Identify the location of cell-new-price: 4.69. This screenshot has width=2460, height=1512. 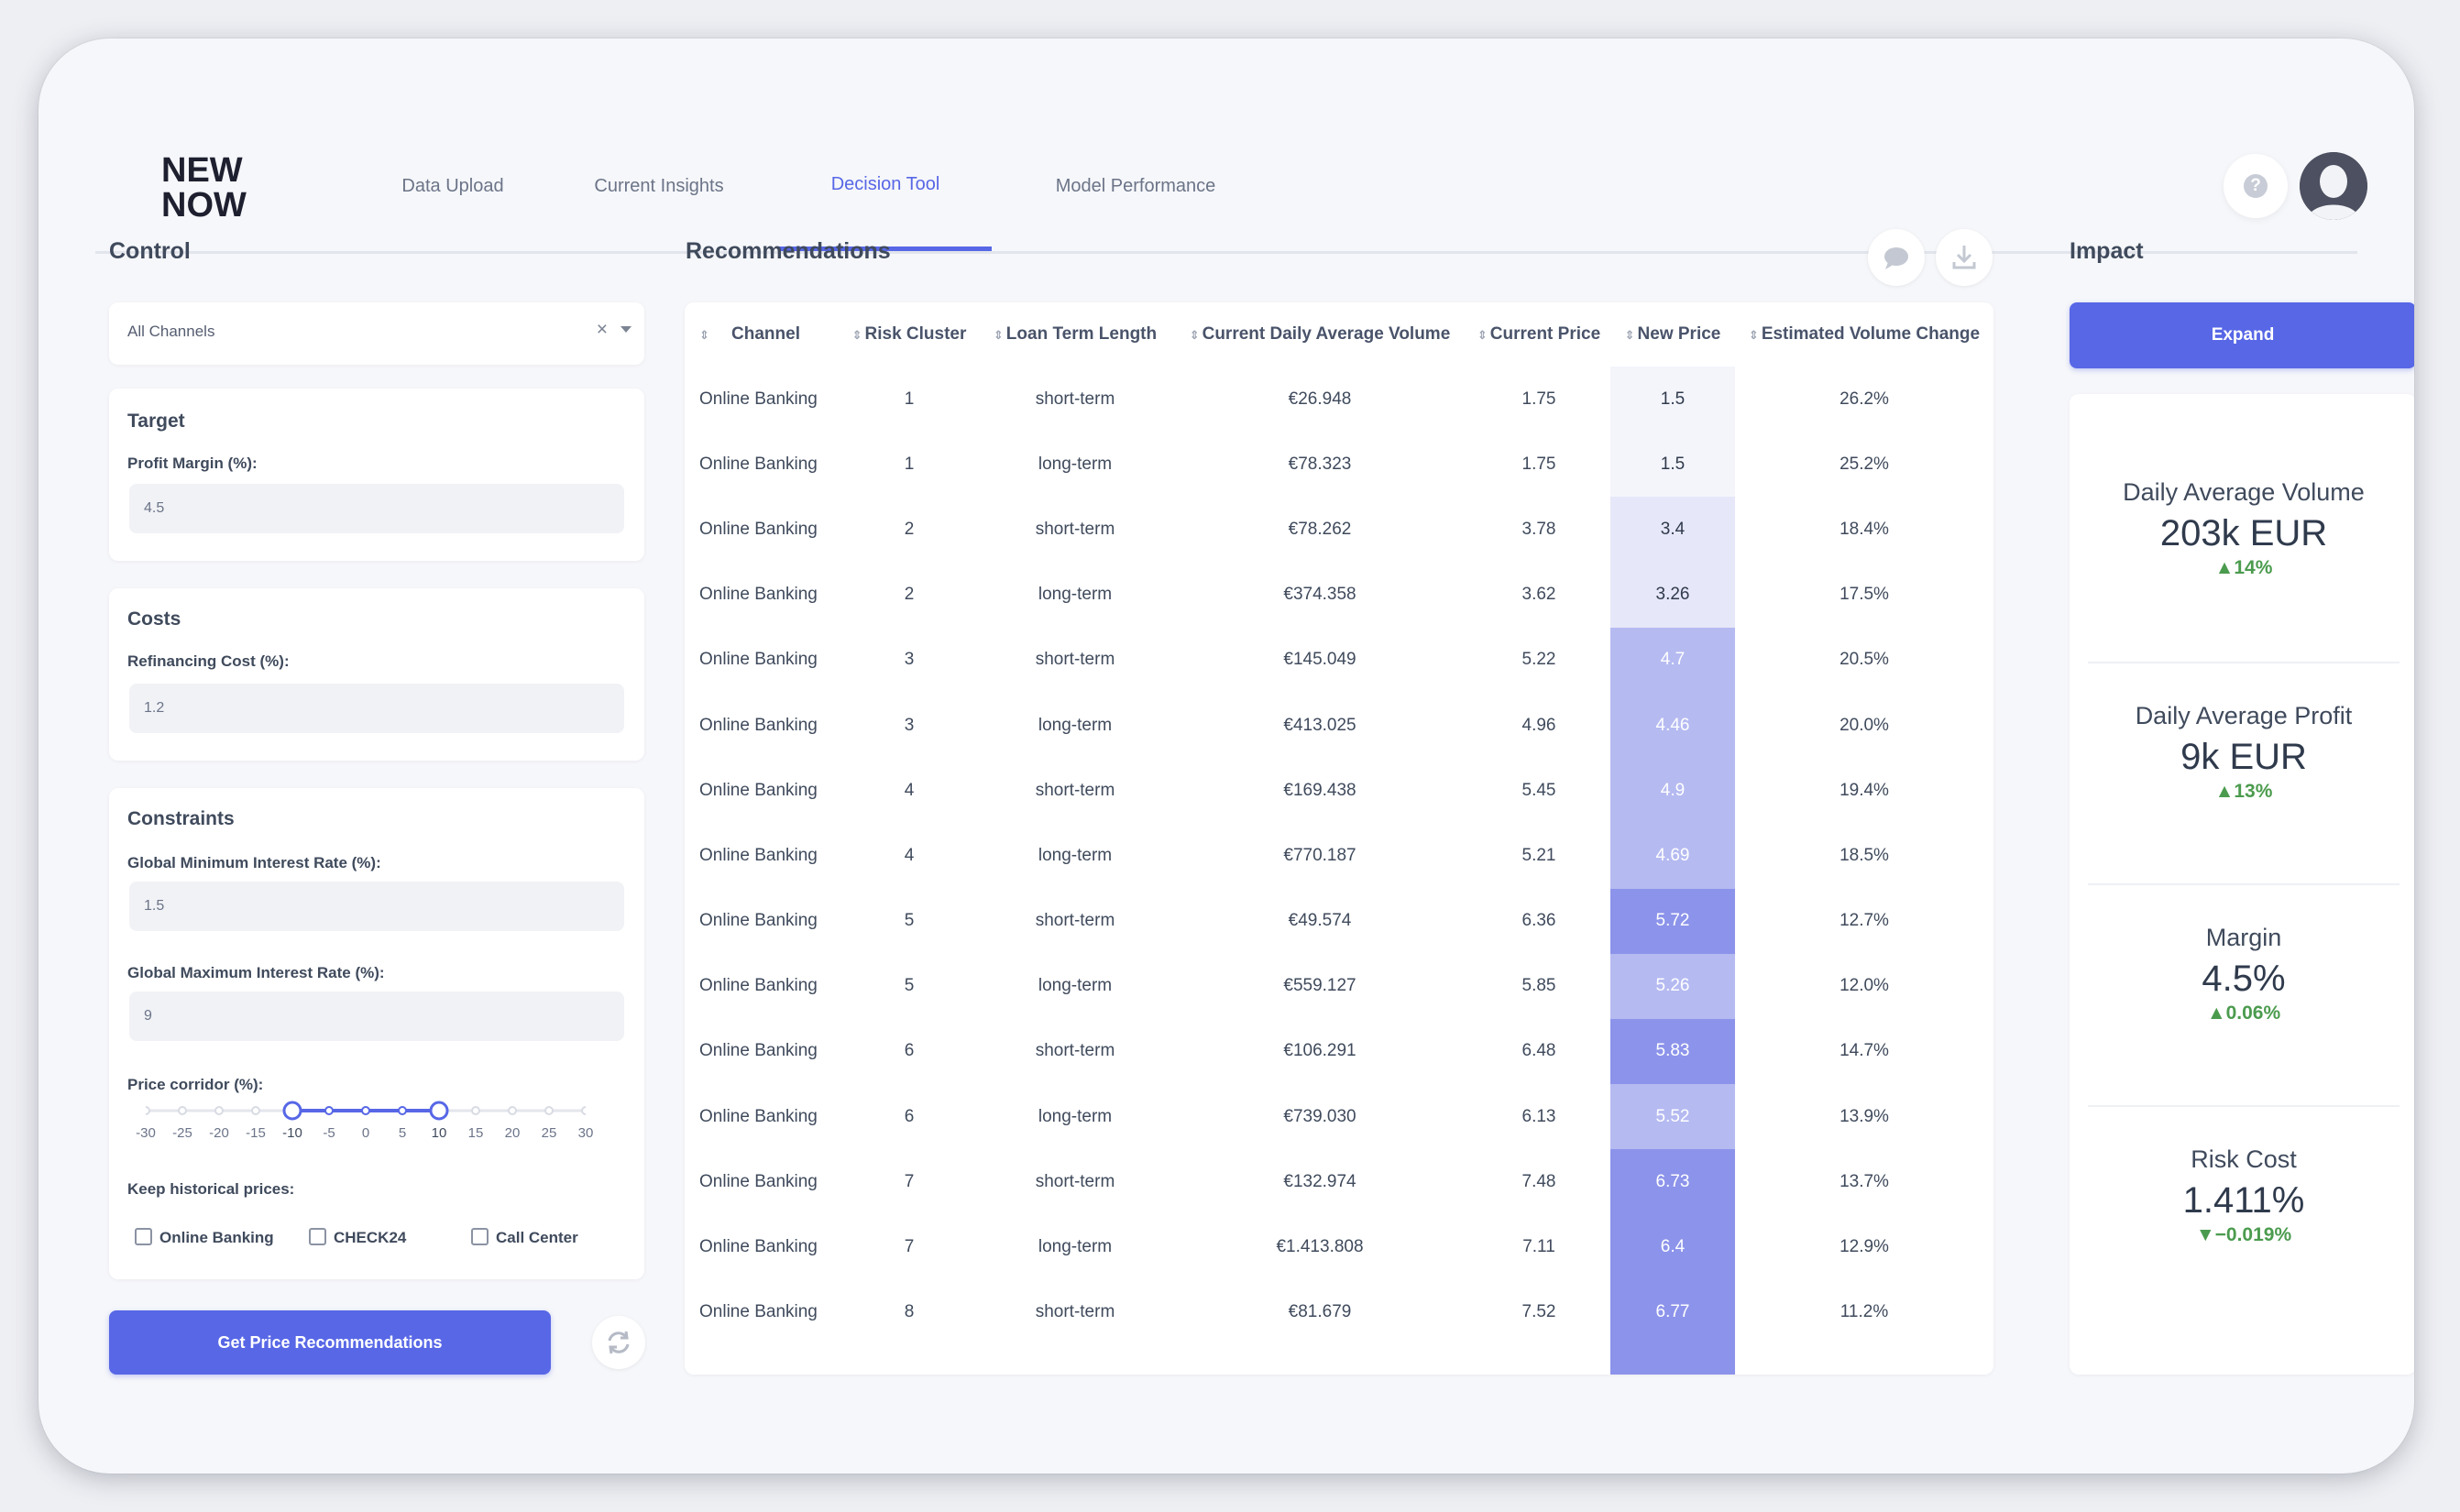
(1672, 856).